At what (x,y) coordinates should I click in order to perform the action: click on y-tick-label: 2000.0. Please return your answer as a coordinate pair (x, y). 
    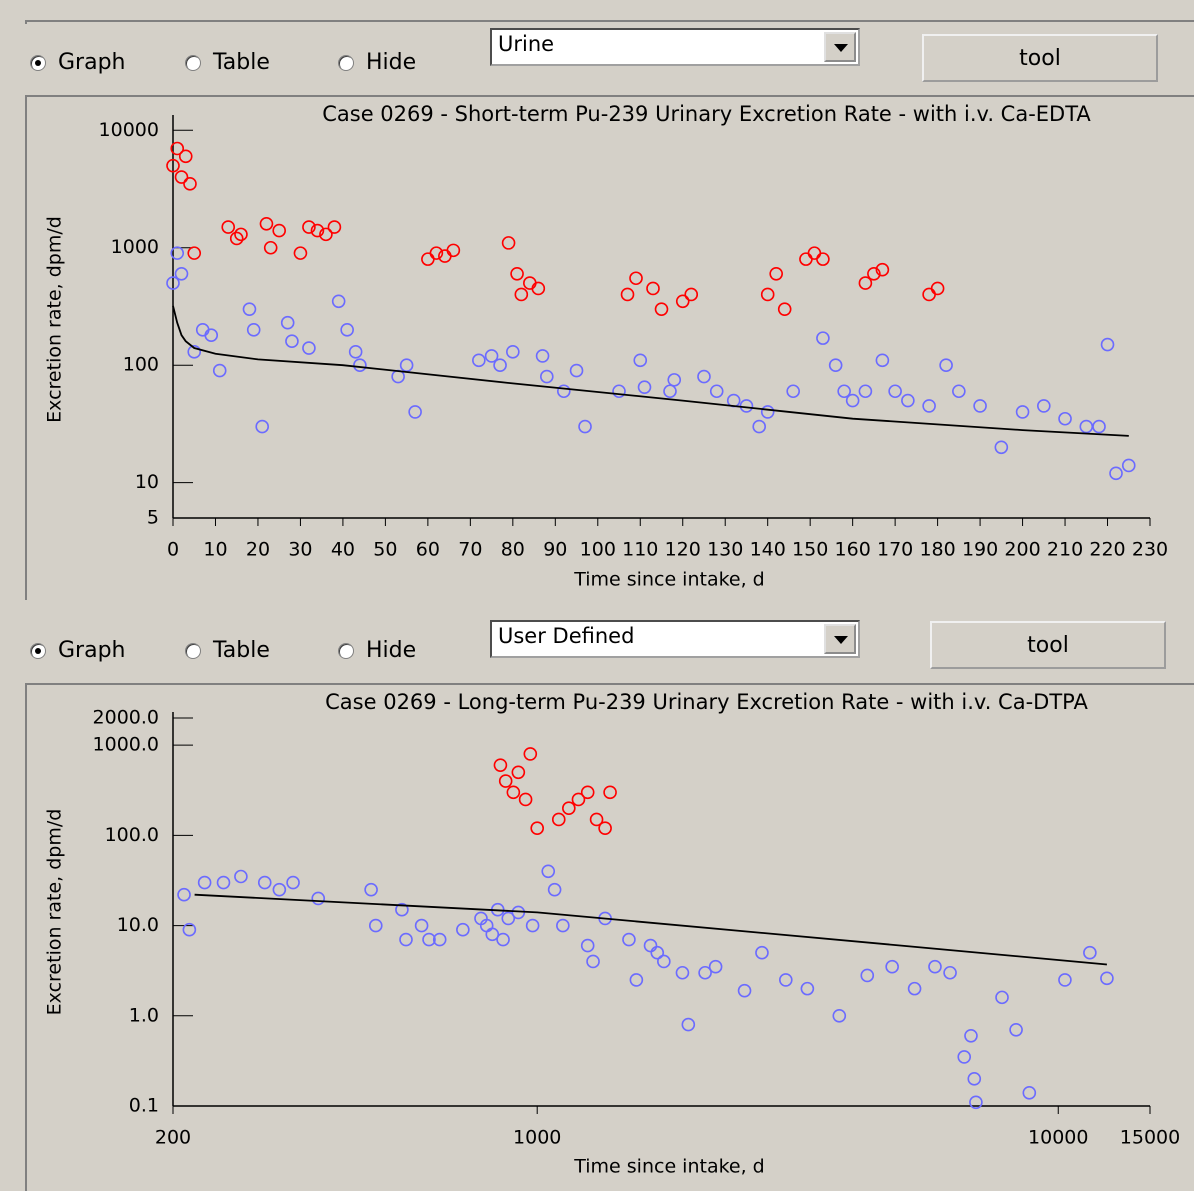
    Looking at the image, I should click on (126, 718).